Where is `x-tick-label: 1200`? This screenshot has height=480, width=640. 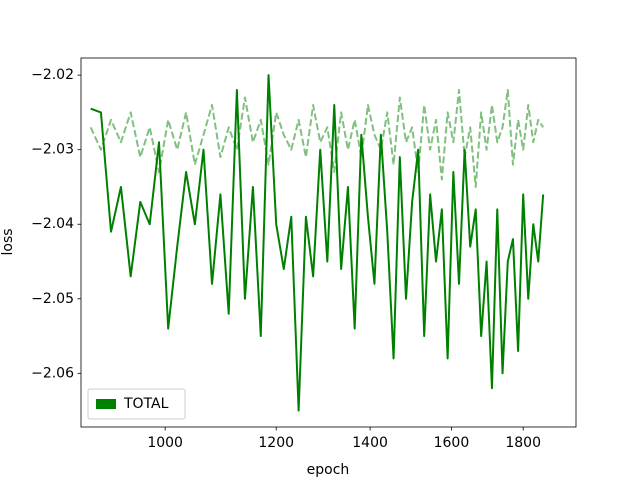
x-tick-label: 1200 is located at coordinates (276, 443).